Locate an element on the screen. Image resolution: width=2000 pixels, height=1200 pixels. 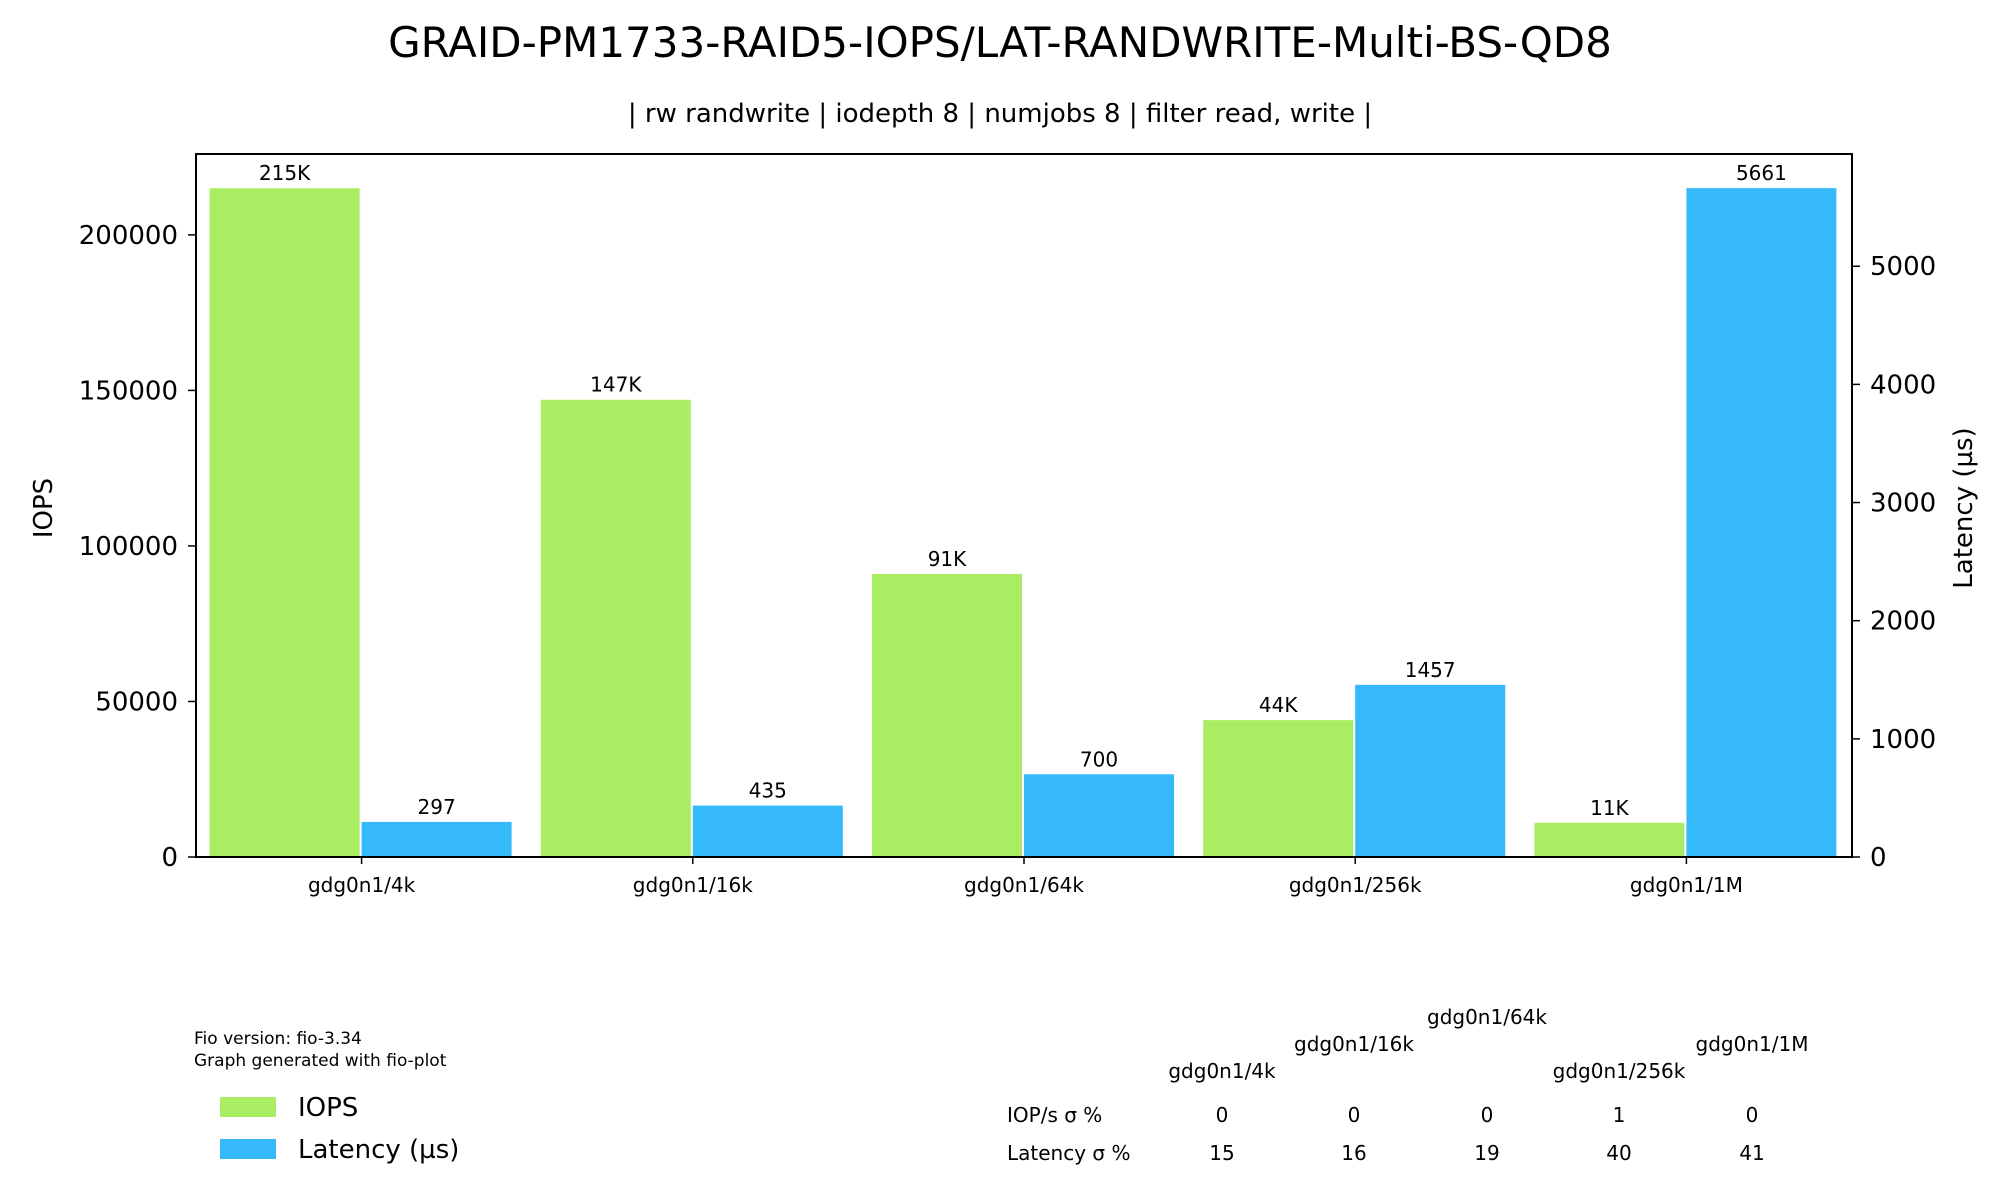
x-tick-label: gdg0n1/4k is located at coordinates (362, 885).